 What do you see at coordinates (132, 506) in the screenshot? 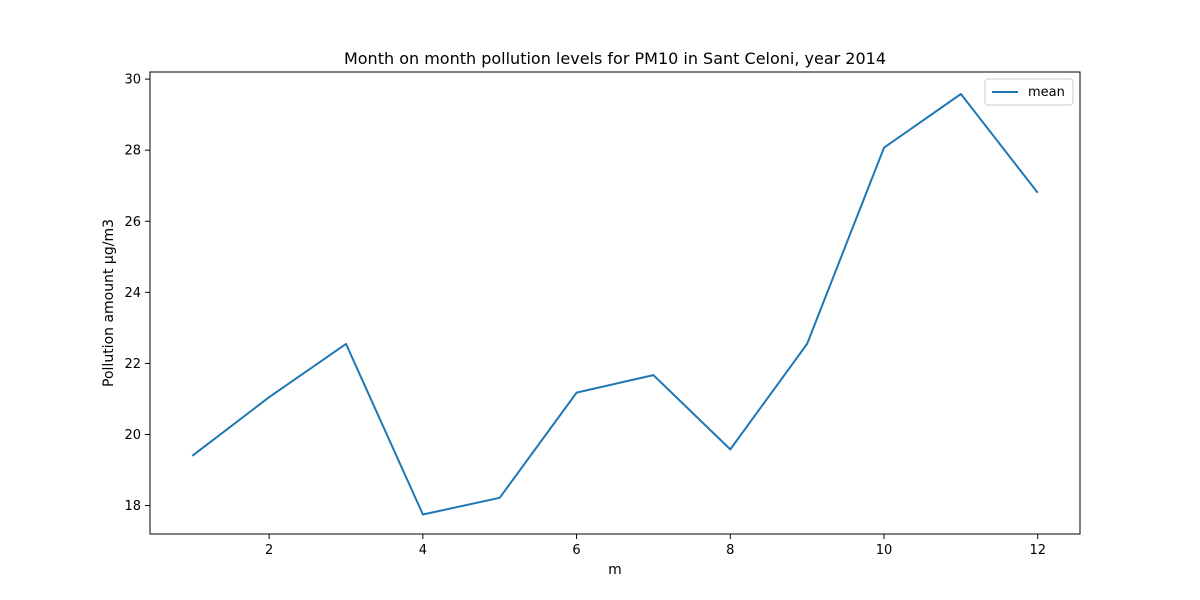
I see `y-tick-label: 18` at bounding box center [132, 506].